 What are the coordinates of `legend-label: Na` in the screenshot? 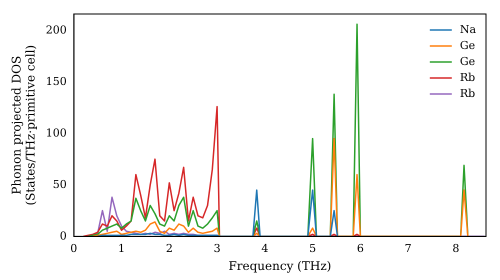 It's located at (468, 29).